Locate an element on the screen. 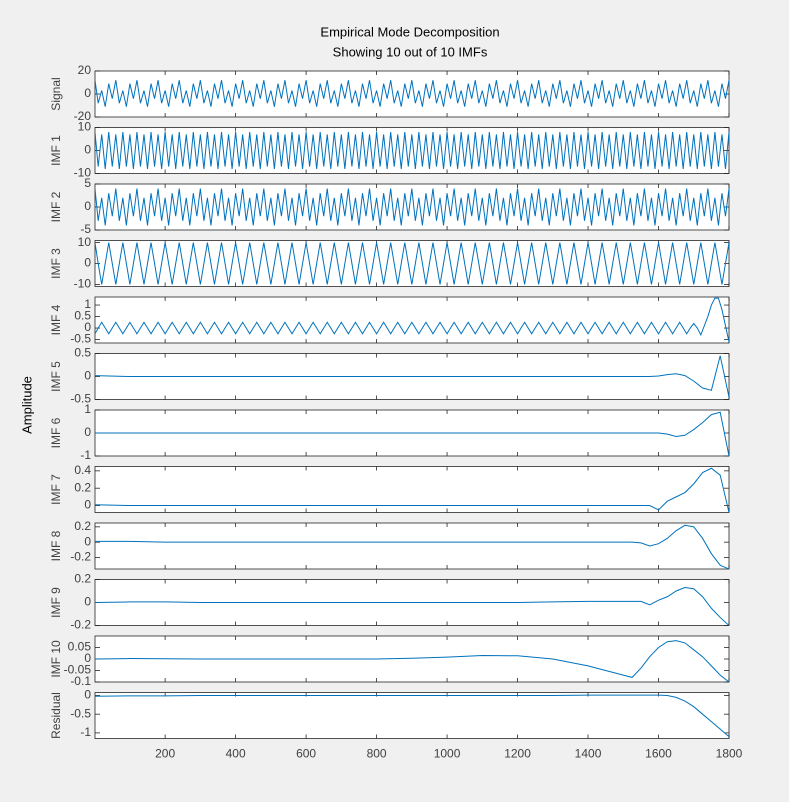 The image size is (789, 802). x-tick-label: 1200 is located at coordinates (517, 754).